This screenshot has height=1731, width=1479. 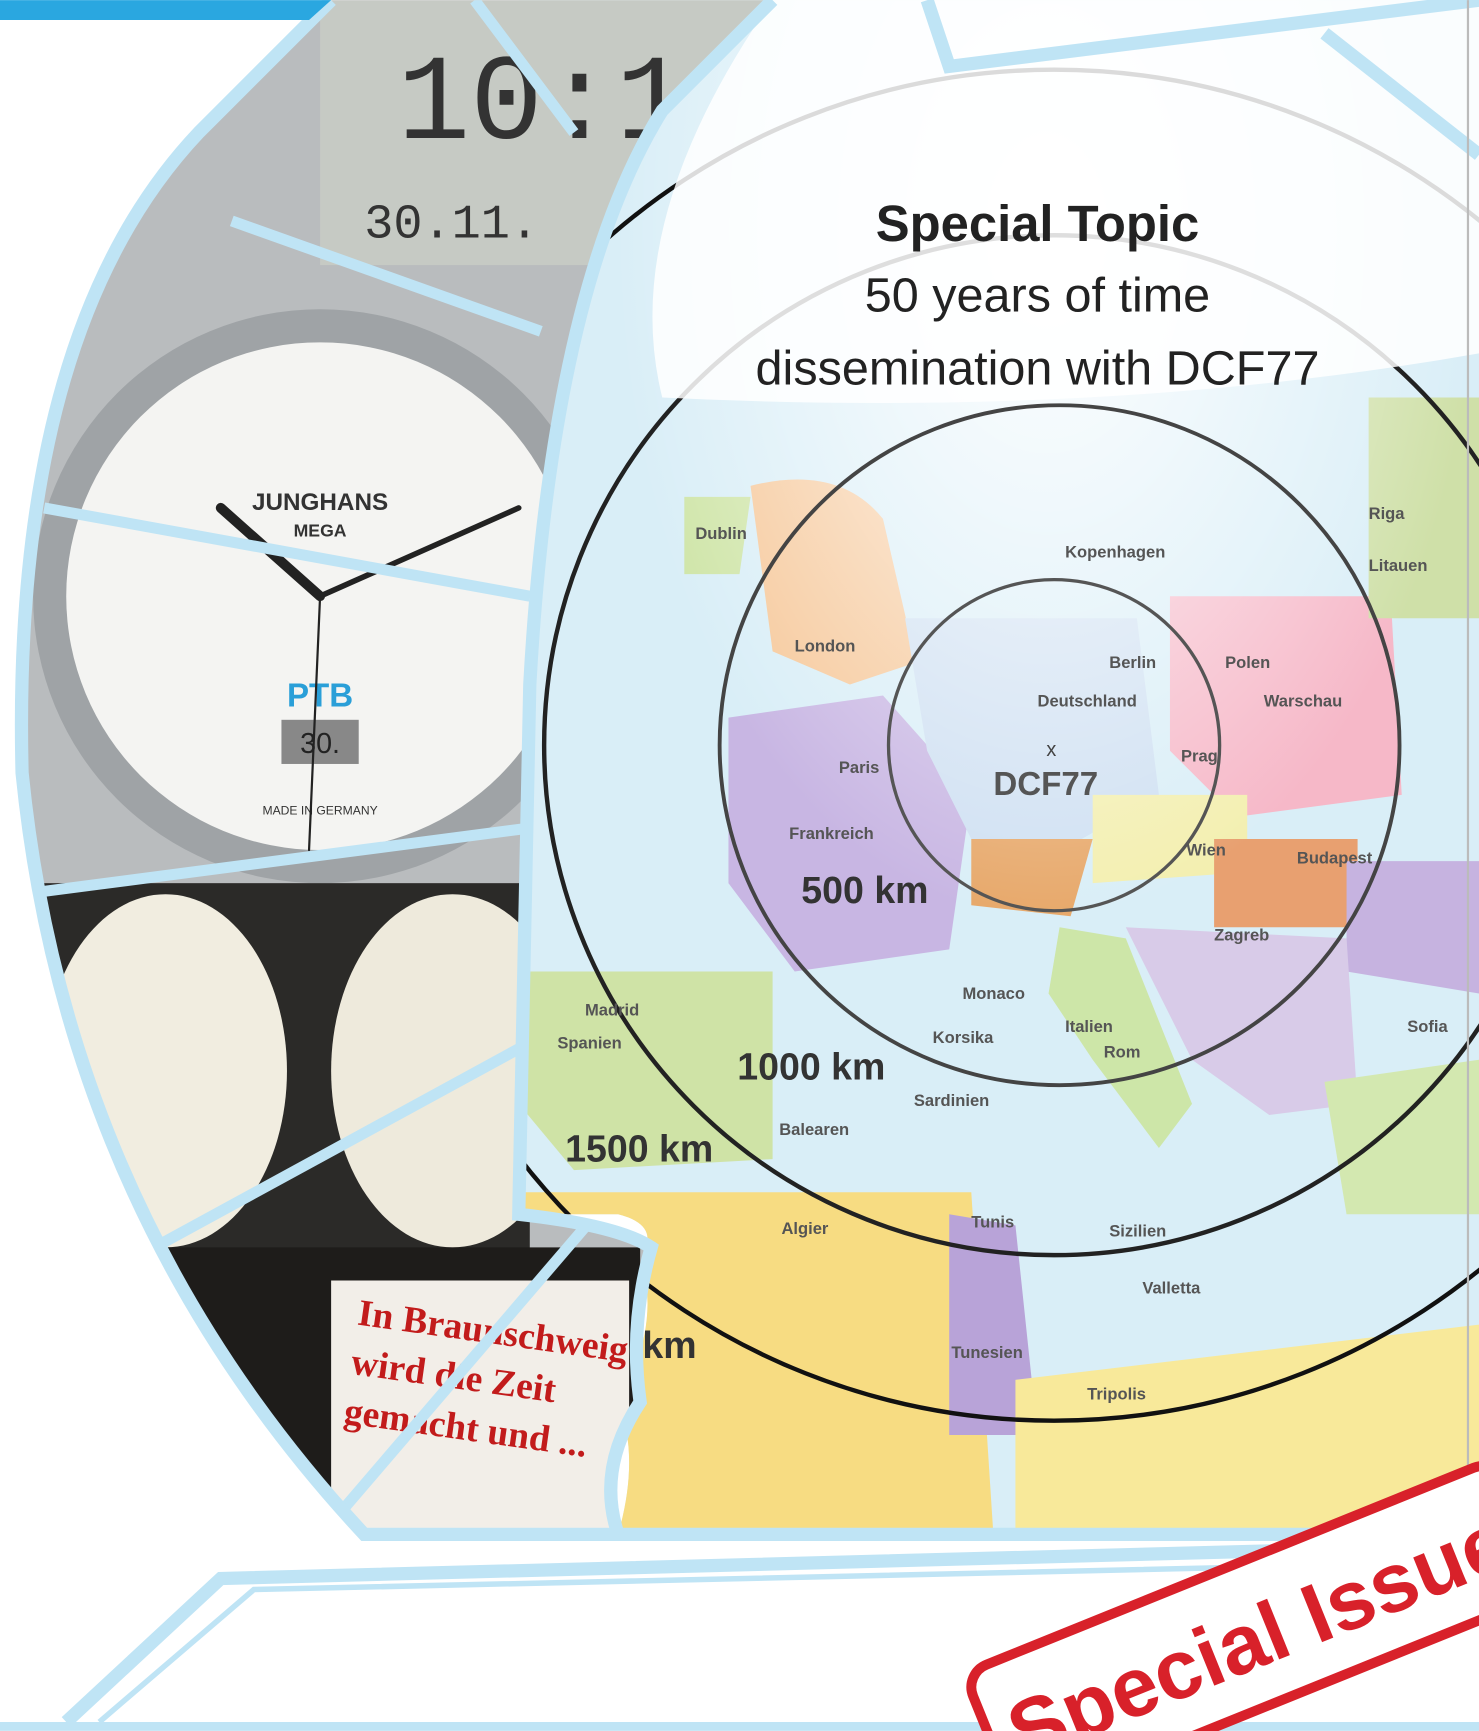 I want to click on place-label: London, so click(x=825, y=645).